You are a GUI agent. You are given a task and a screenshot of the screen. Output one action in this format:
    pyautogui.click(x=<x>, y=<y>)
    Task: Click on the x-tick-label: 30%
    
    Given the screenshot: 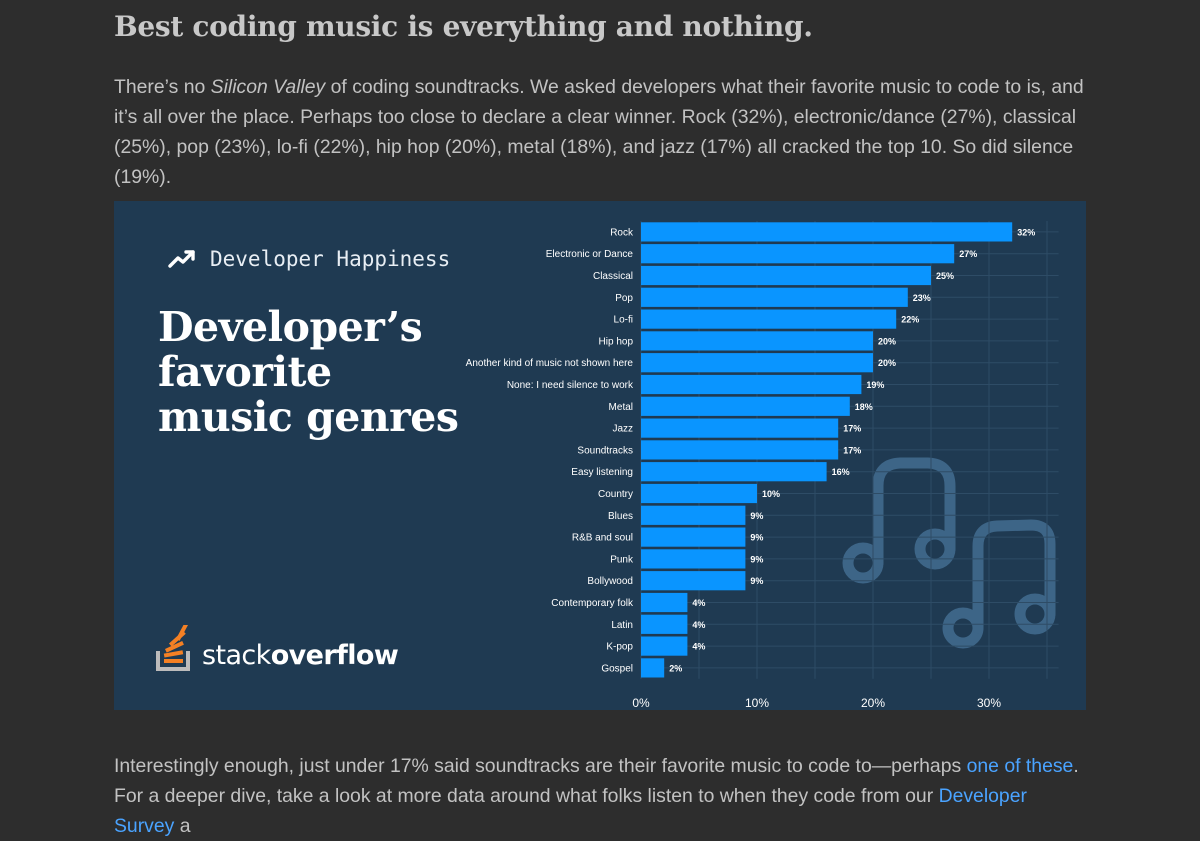 What is the action you would take?
    pyautogui.click(x=989, y=703)
    